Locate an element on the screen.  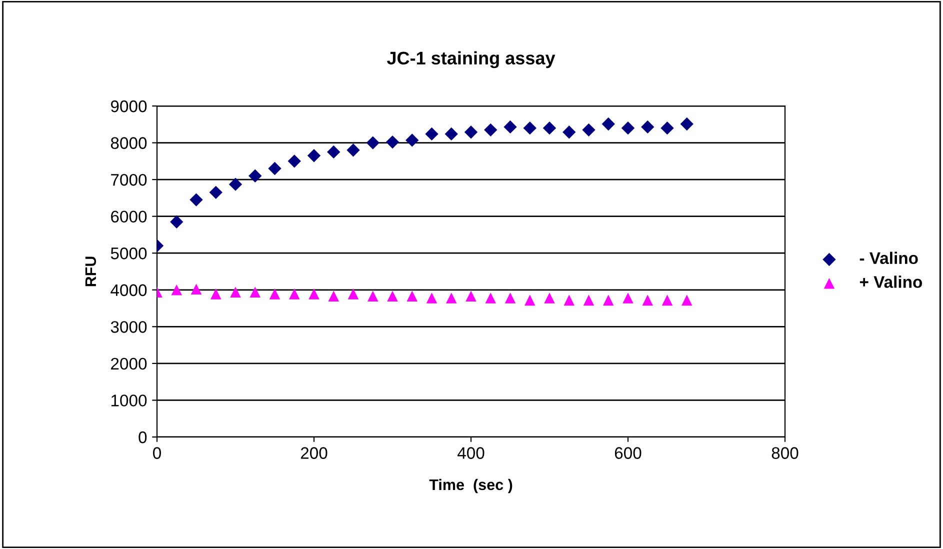
y-axis-title: RFU is located at coordinates (90, 271).